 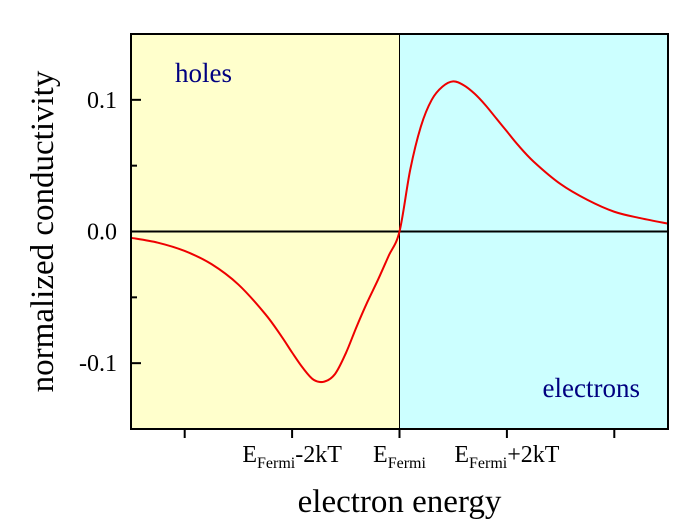 I want to click on region-label-holes: holes, so click(x=203, y=73).